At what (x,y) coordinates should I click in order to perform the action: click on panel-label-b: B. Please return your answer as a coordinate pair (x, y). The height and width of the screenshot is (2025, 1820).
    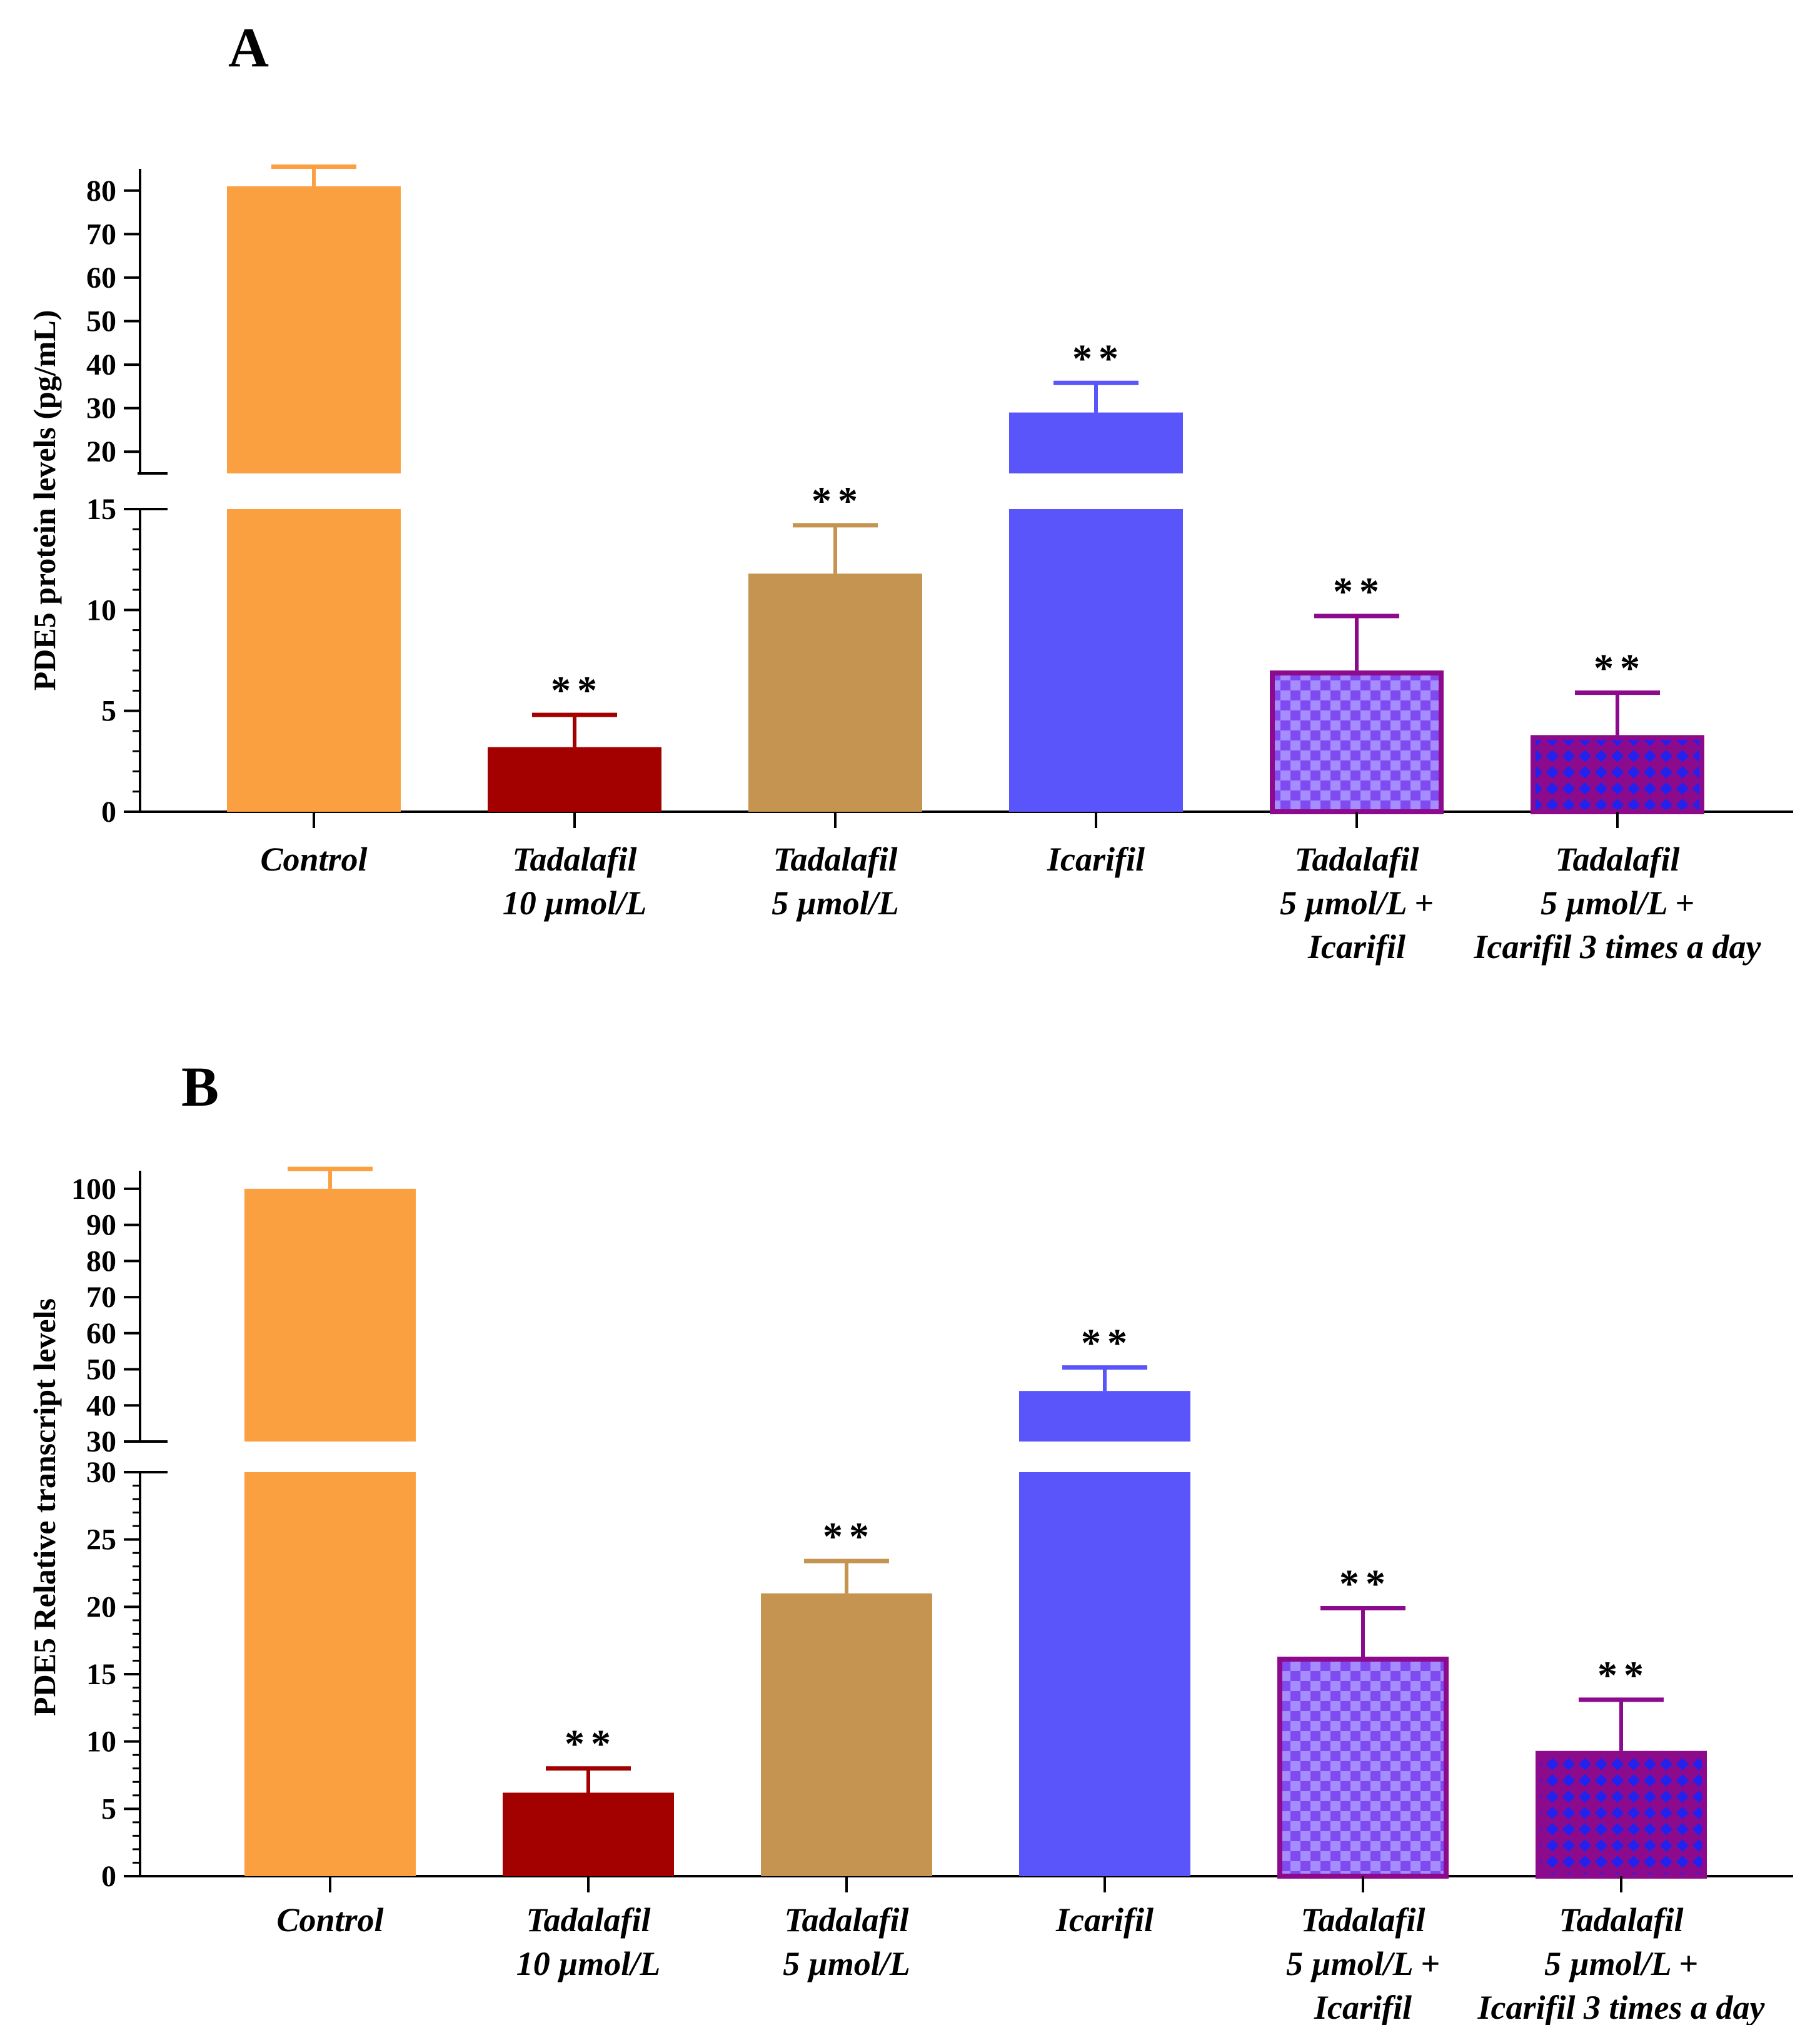
    Looking at the image, I should click on (200, 1087).